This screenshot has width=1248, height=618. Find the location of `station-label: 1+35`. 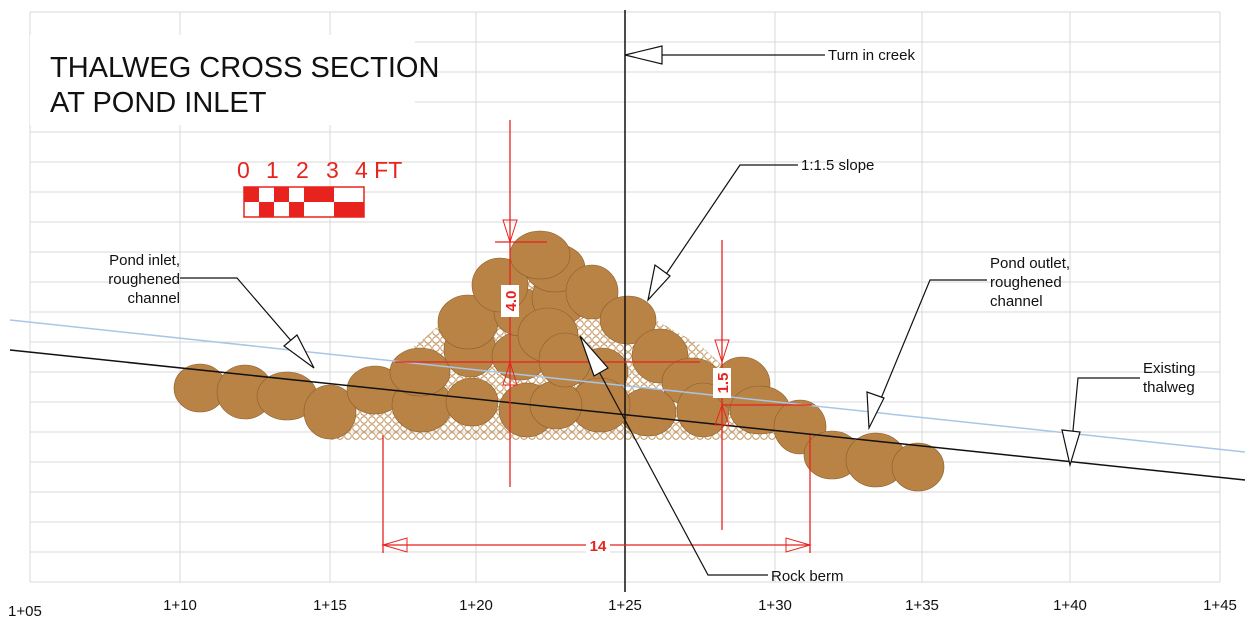

station-label: 1+35 is located at coordinates (922, 605).